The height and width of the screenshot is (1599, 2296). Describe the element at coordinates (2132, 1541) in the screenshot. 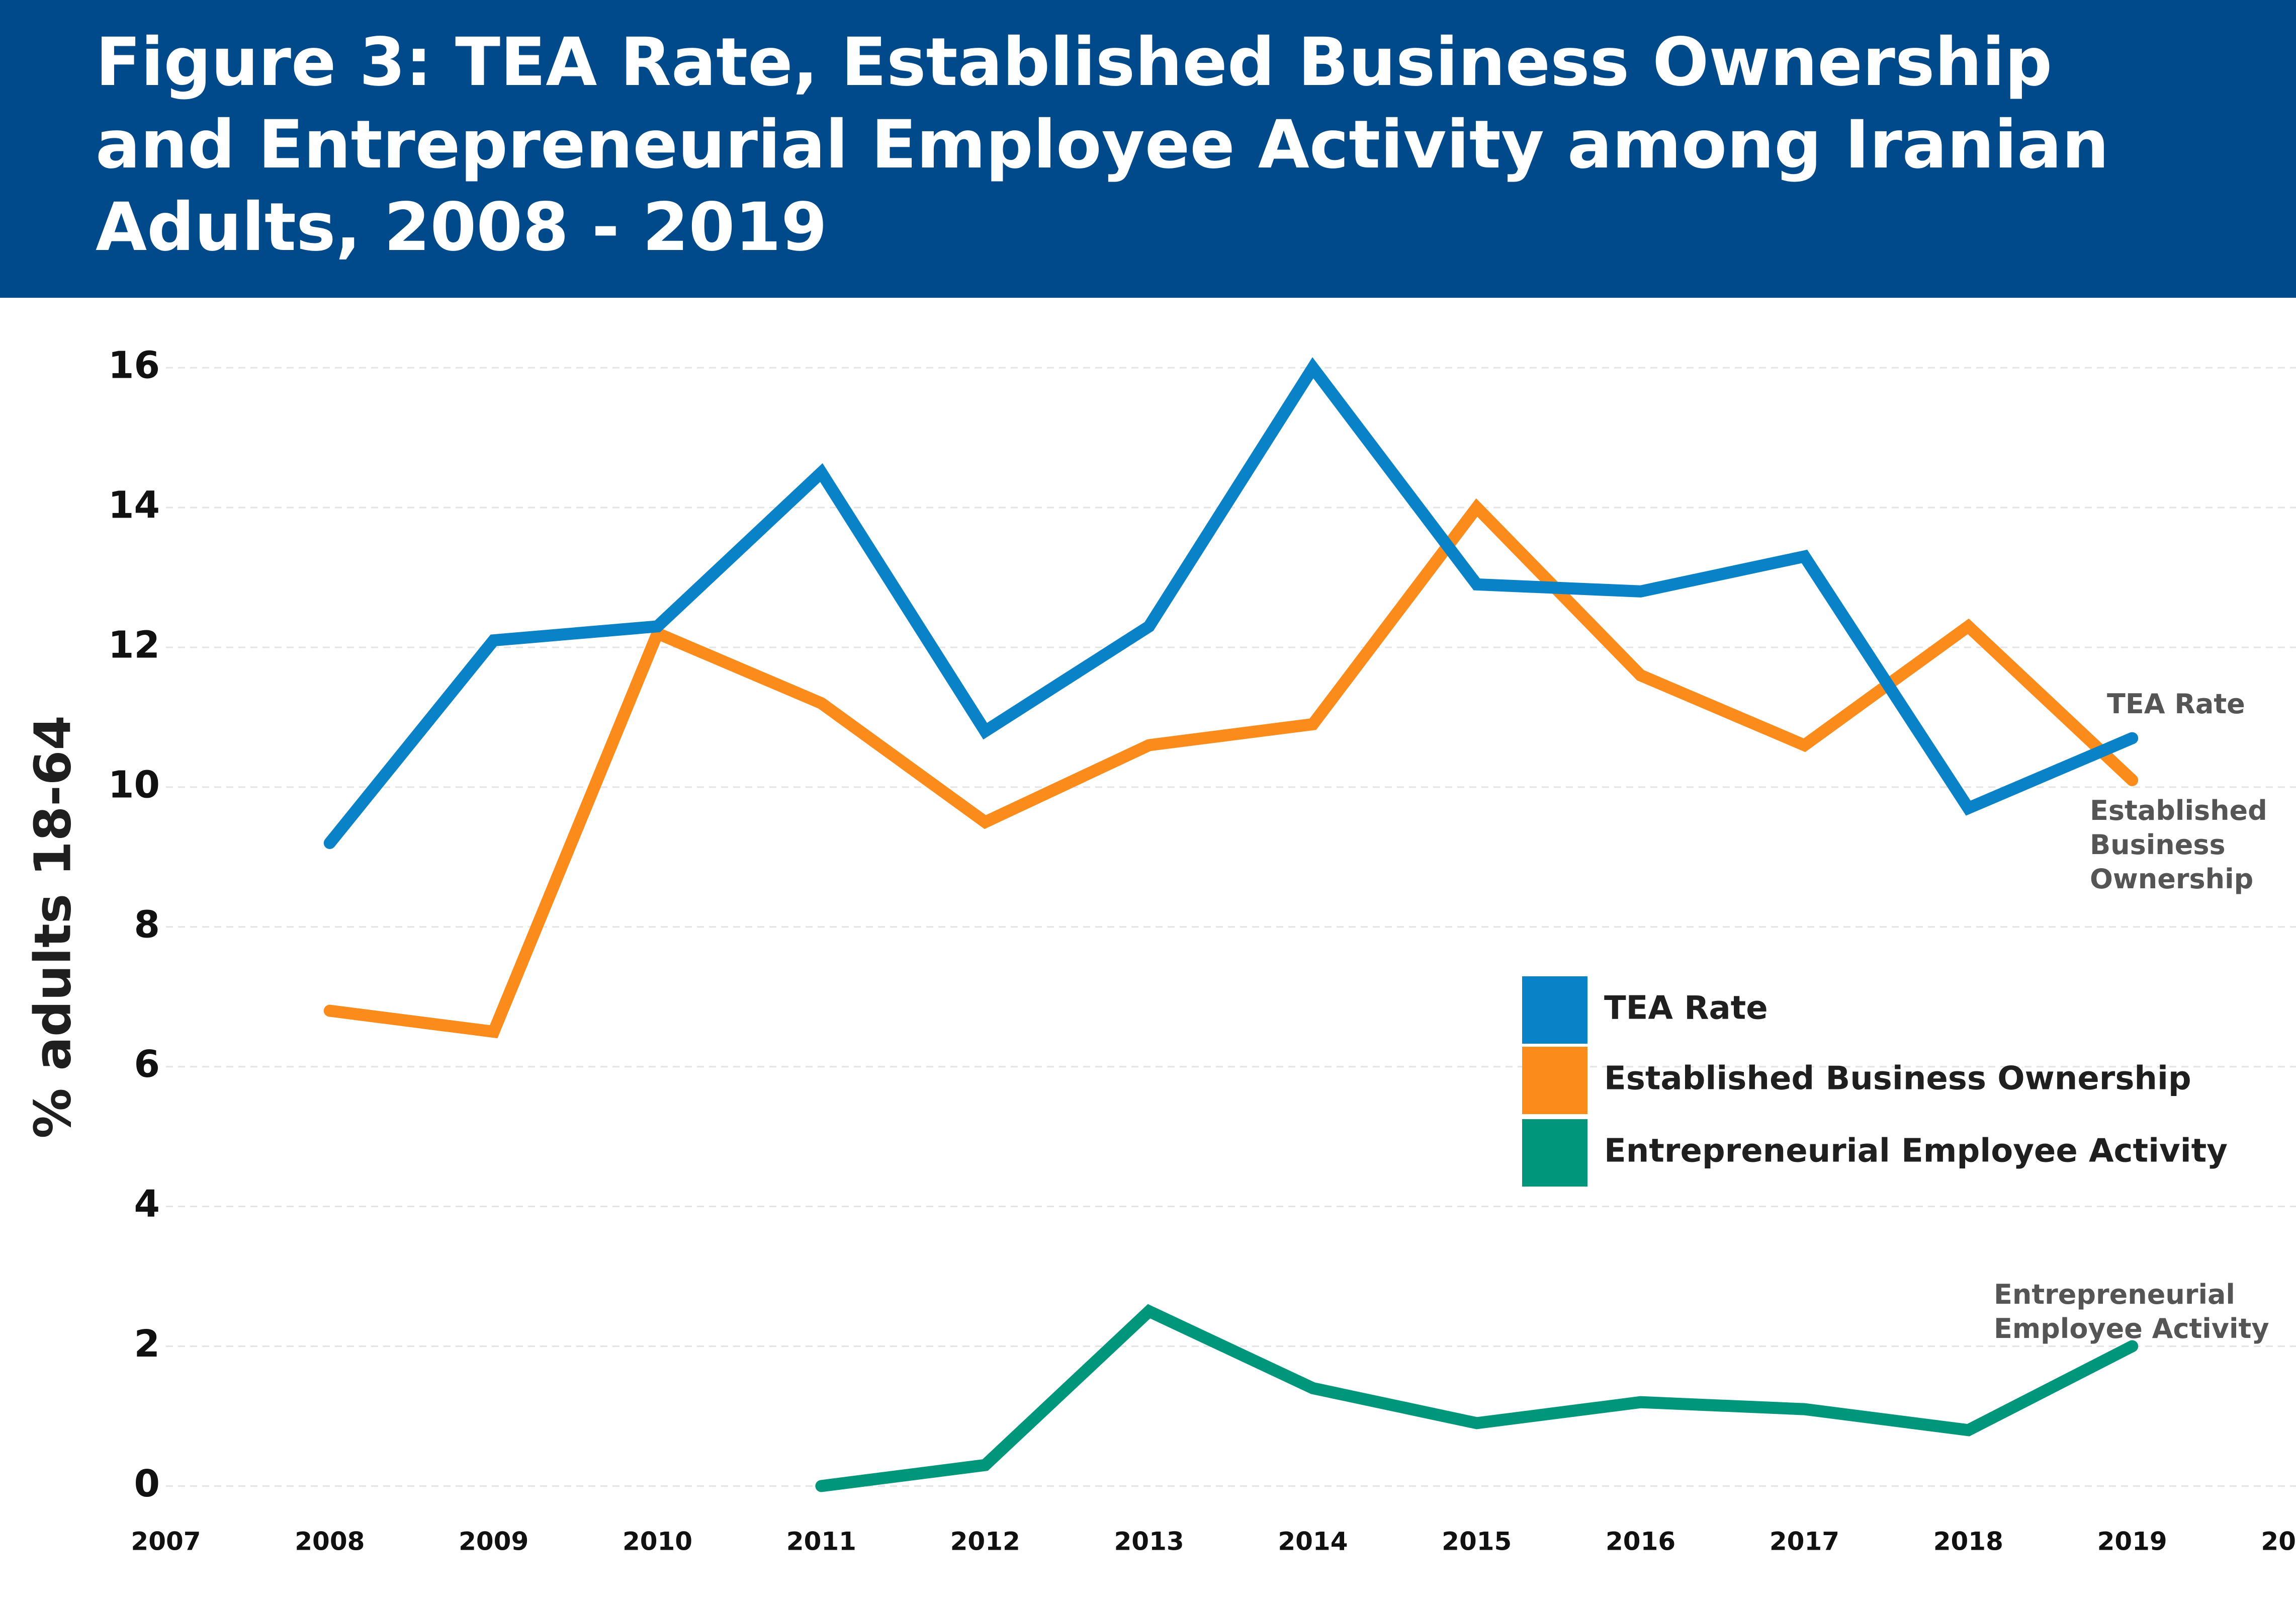

I see `x-tick-label: 2019` at that location.